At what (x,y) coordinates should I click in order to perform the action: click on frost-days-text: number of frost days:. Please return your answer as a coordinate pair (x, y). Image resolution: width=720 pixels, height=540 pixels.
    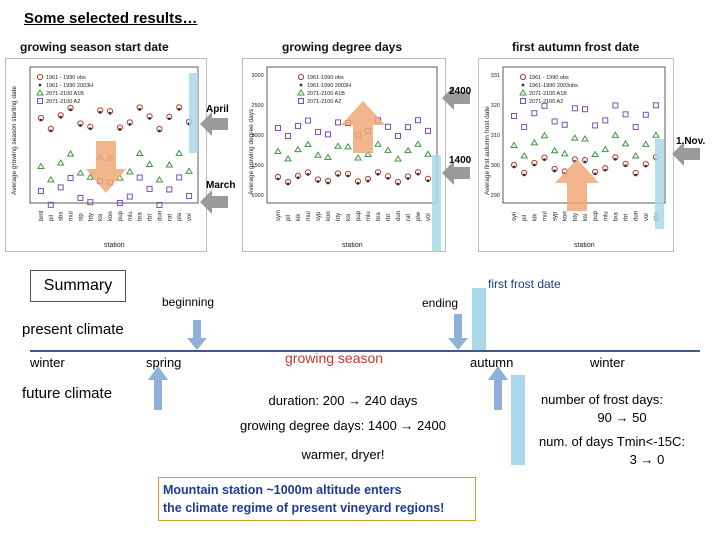
    Looking at the image, I should click on (602, 399).